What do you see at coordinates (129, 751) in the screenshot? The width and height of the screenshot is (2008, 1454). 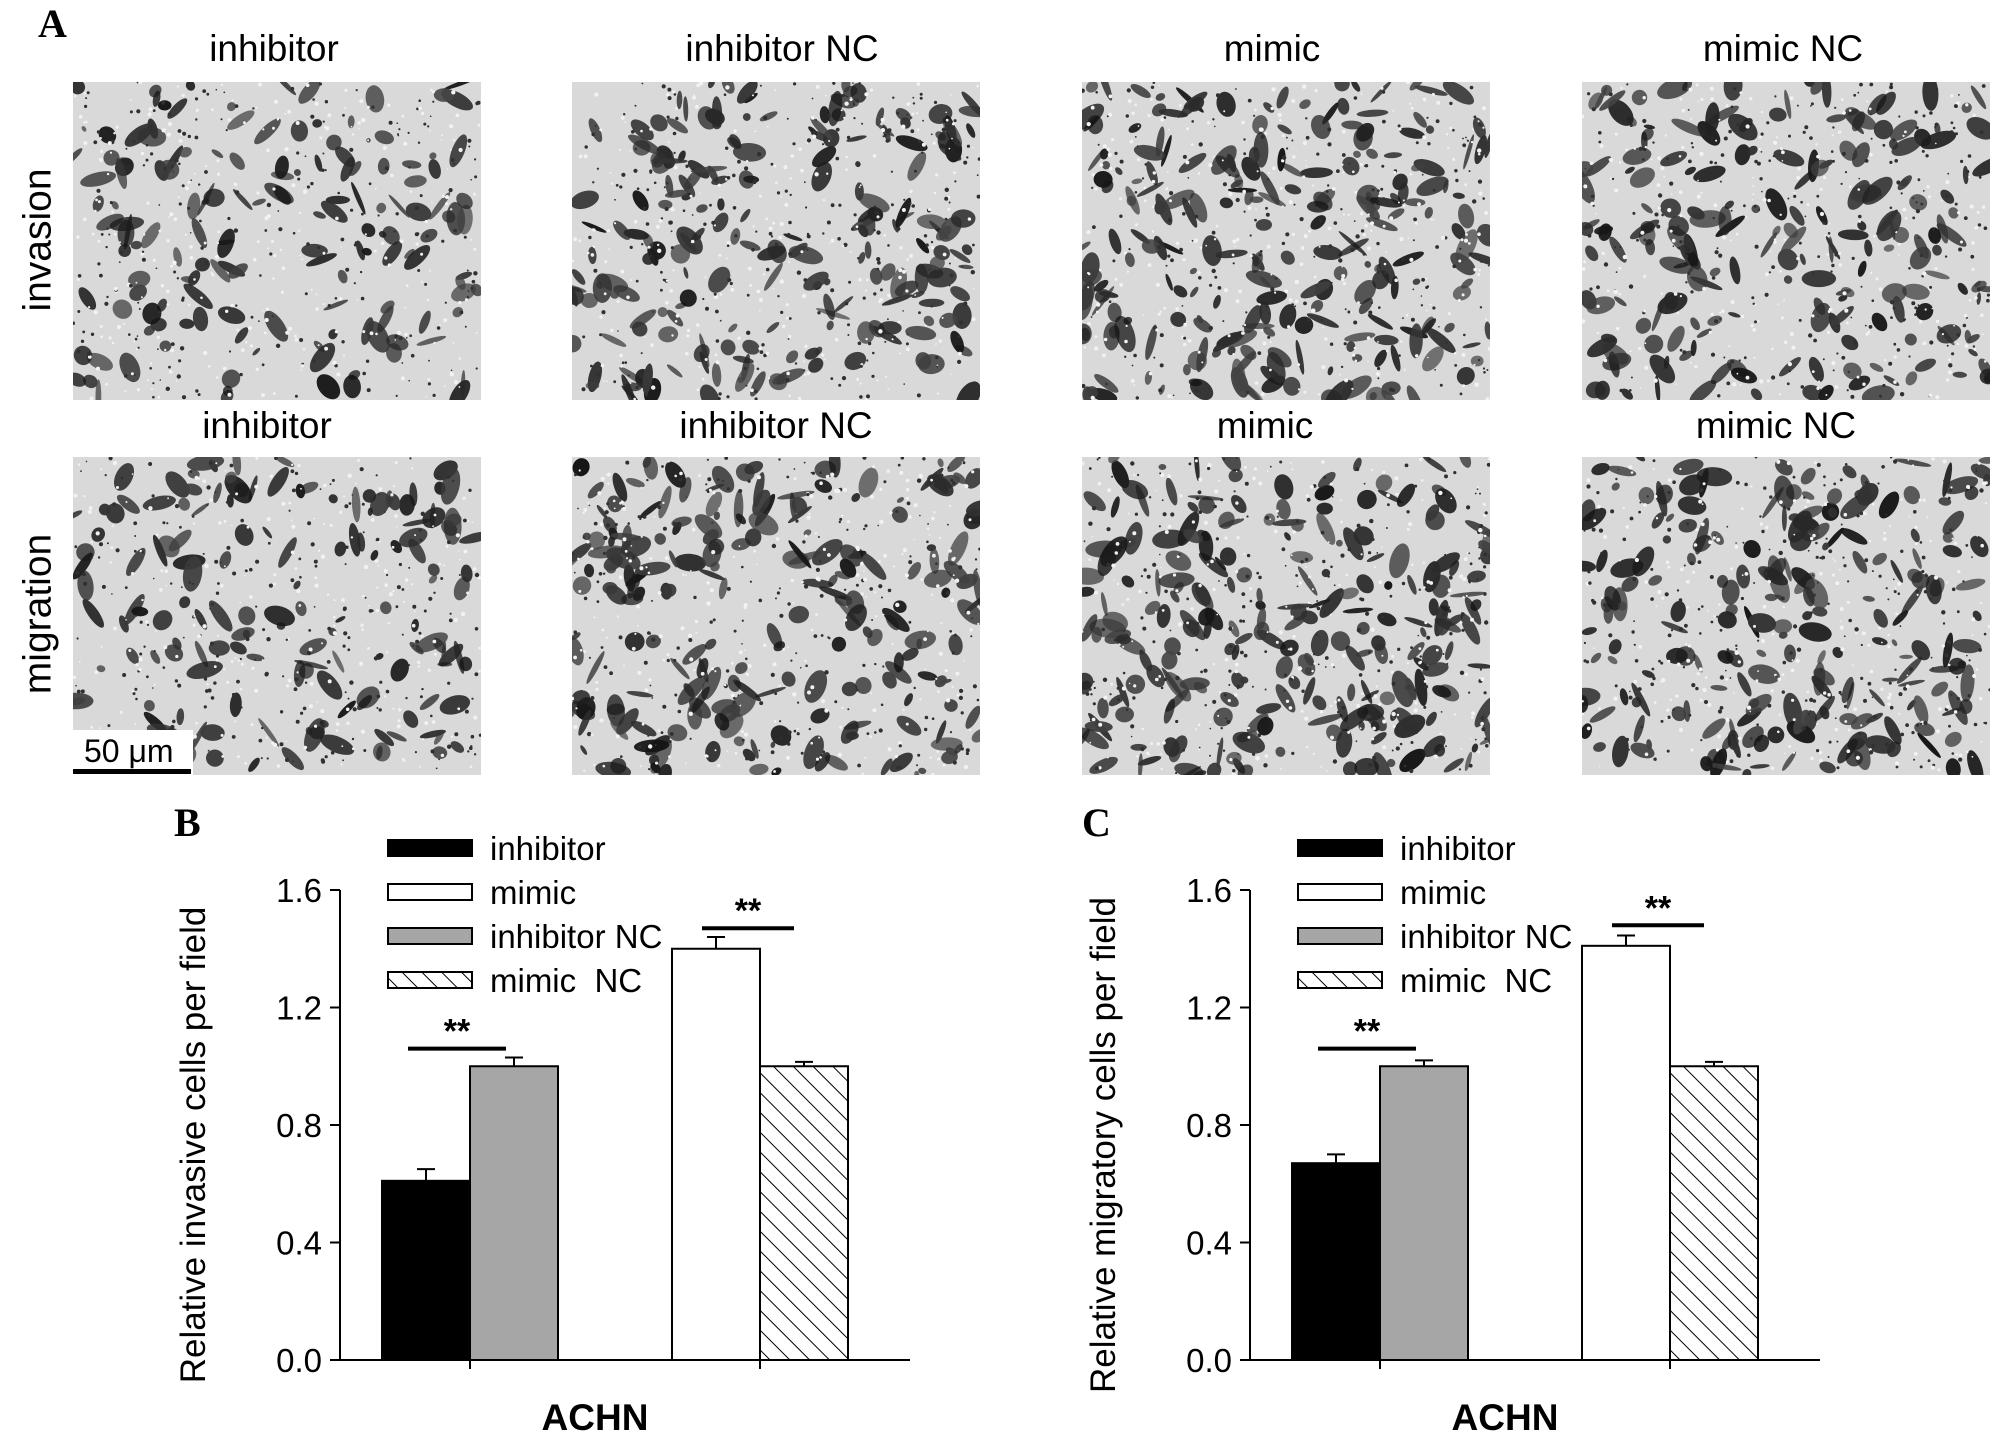 I see `scale-bar-label: 50 μm` at bounding box center [129, 751].